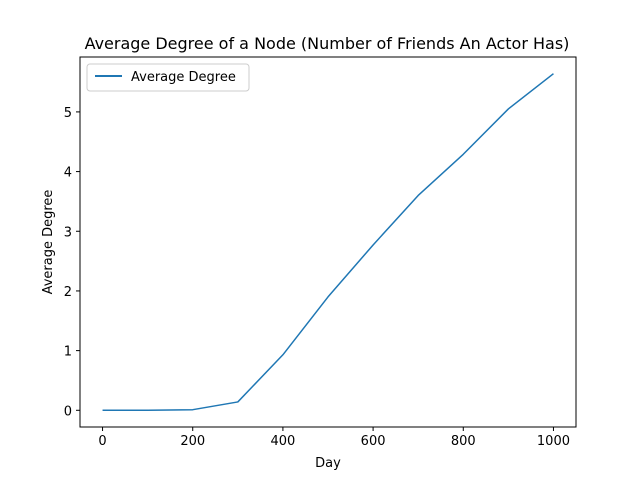  Describe the element at coordinates (183, 77) in the screenshot. I see `legend-label-average-degree: Average Degree` at that location.